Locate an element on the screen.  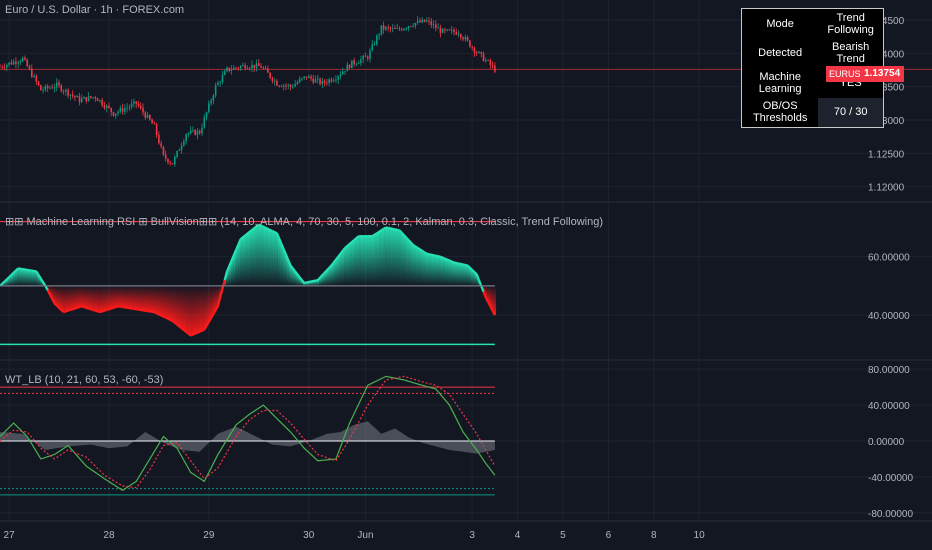
rsi-panel is located at coordinates (248, 283).